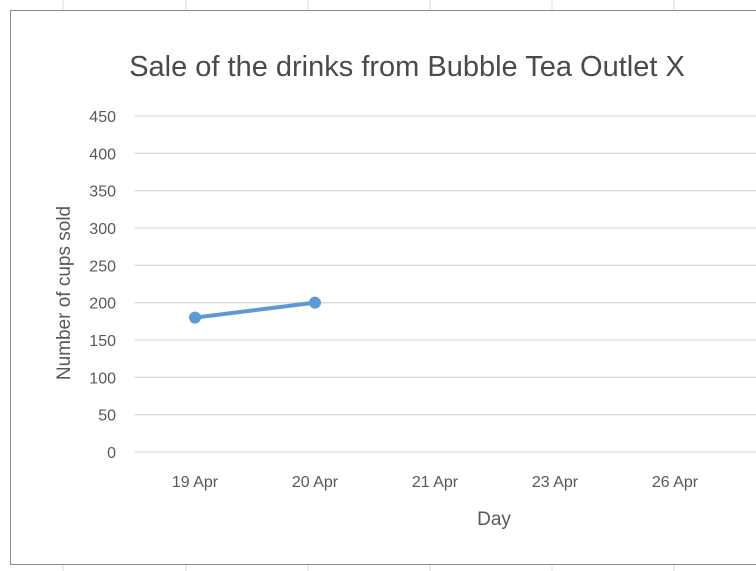 This screenshot has height=571, width=756. Describe the element at coordinates (195, 482) in the screenshot. I see `x-tick-label: 19 Apr` at that location.